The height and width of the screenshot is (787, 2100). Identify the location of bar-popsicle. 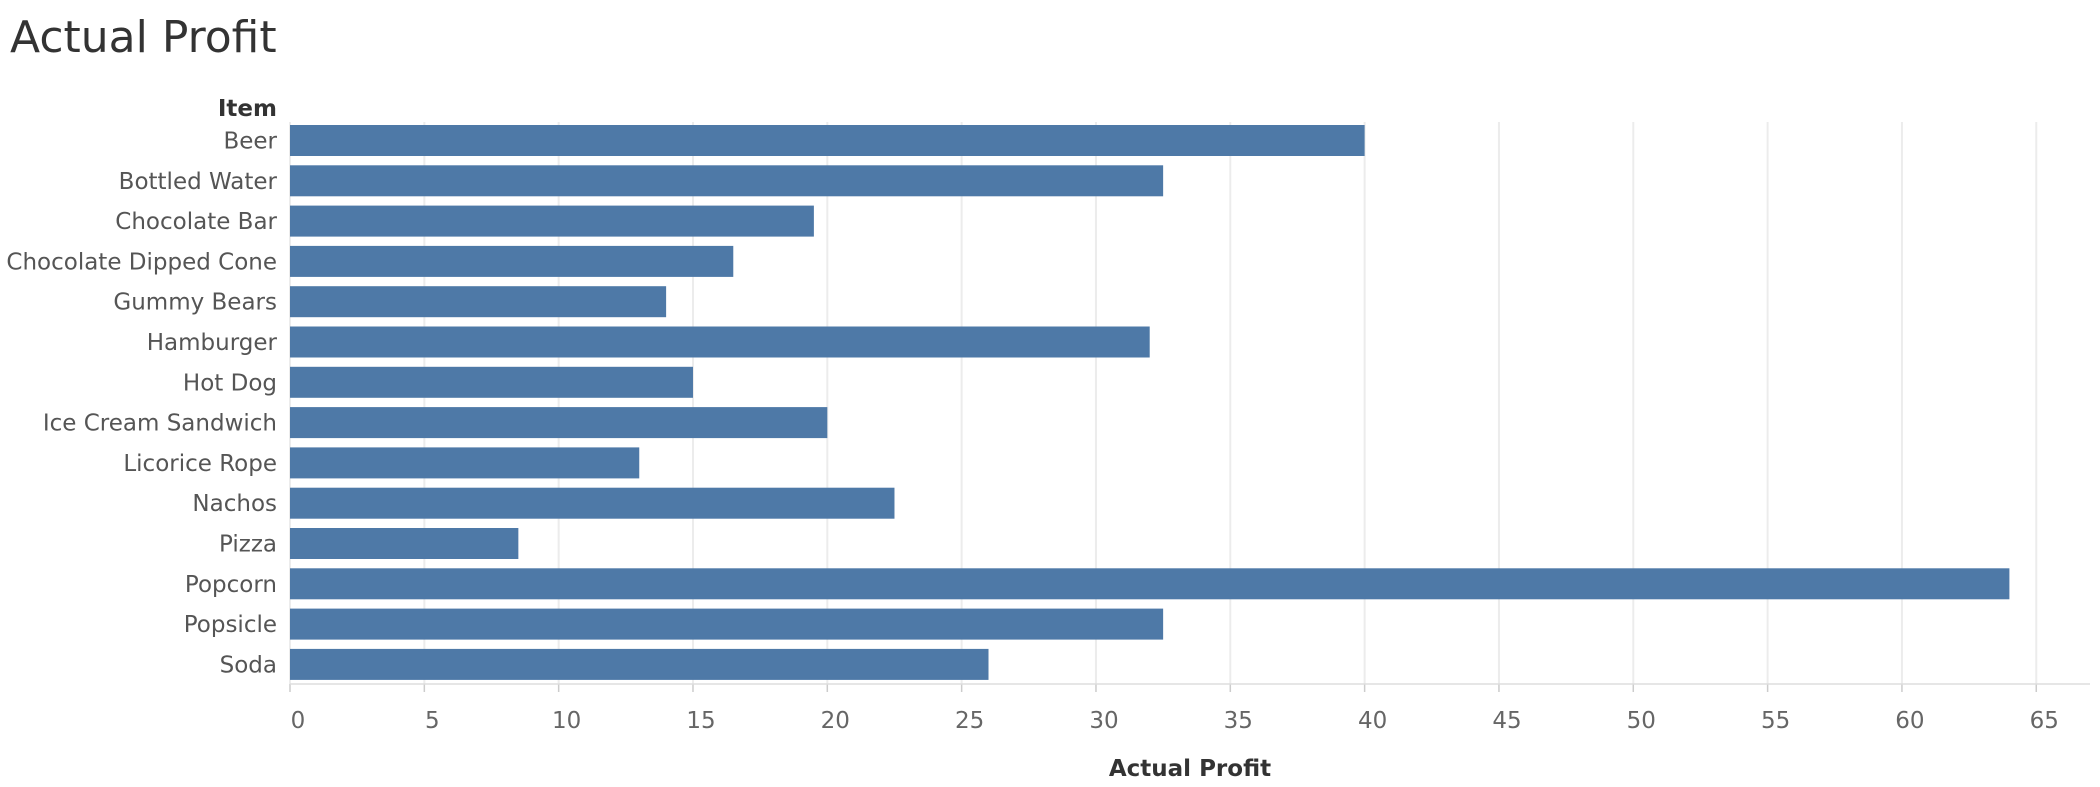
(727, 624).